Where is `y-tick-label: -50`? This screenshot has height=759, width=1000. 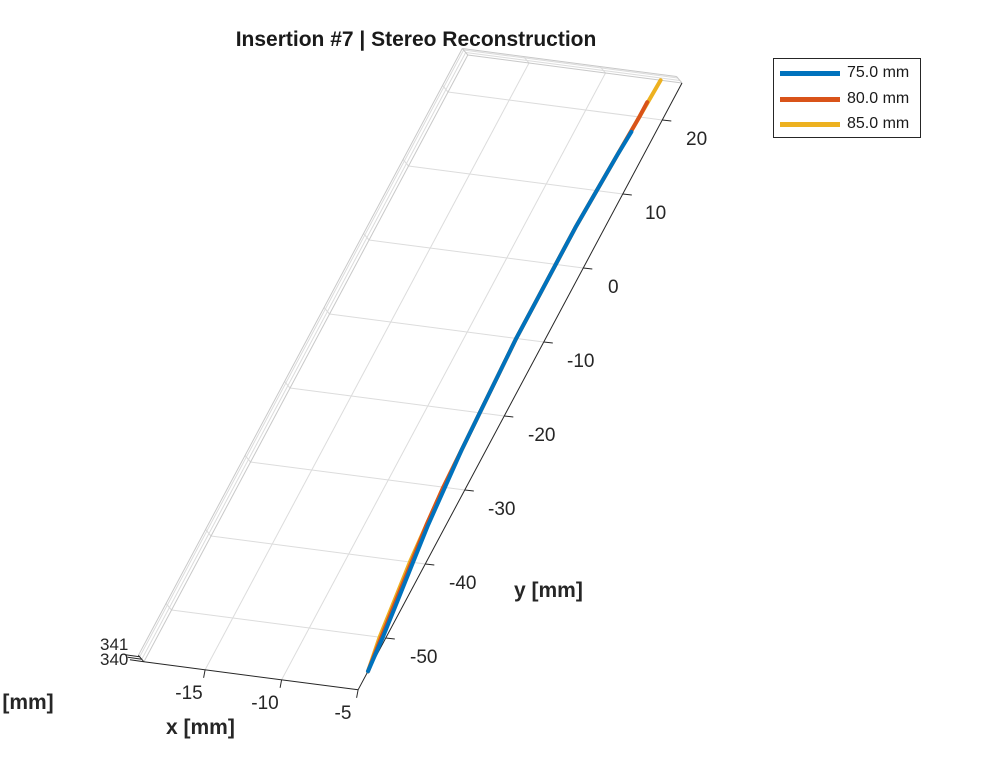
y-tick-label: -50 is located at coordinates (423, 657).